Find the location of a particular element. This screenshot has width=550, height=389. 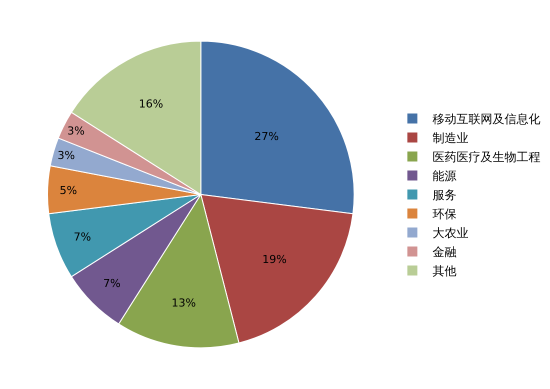

legend-label: 大农业 is located at coordinates (450, 233).